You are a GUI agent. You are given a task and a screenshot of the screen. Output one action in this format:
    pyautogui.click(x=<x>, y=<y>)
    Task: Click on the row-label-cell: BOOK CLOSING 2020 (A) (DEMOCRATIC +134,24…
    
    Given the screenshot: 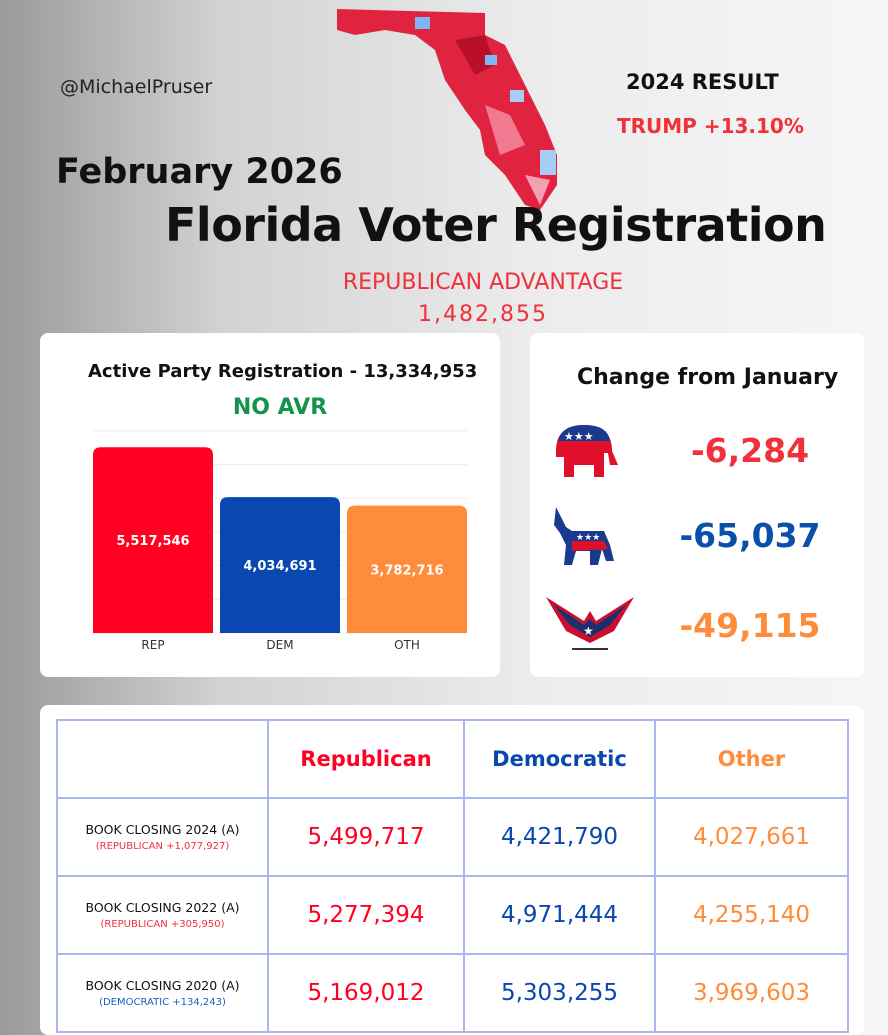 What is the action you would take?
    pyautogui.click(x=162, y=993)
    